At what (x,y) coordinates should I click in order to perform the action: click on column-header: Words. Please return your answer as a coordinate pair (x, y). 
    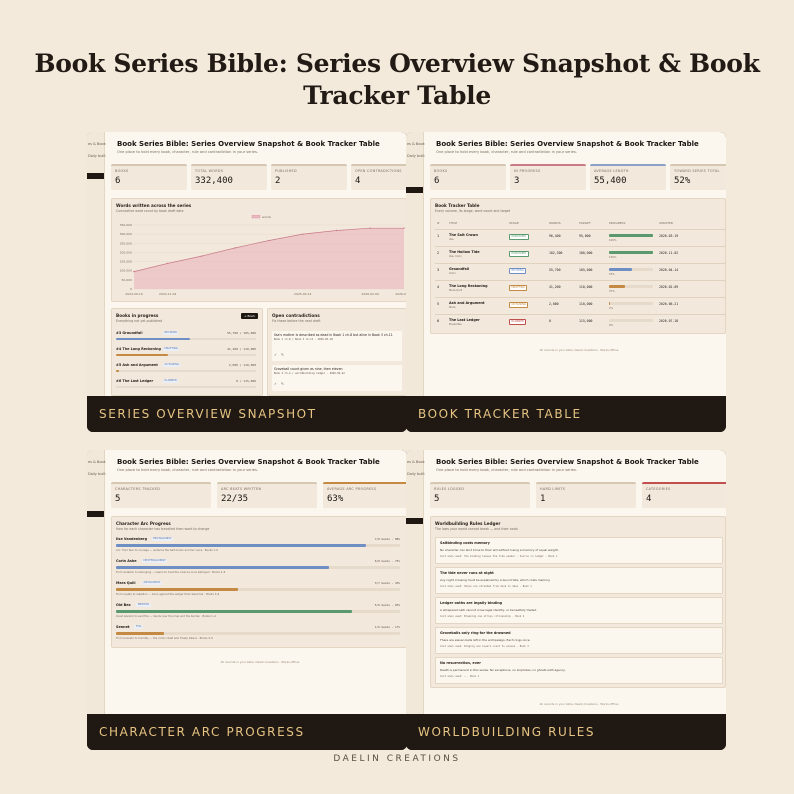
    Looking at the image, I should click on (555, 223).